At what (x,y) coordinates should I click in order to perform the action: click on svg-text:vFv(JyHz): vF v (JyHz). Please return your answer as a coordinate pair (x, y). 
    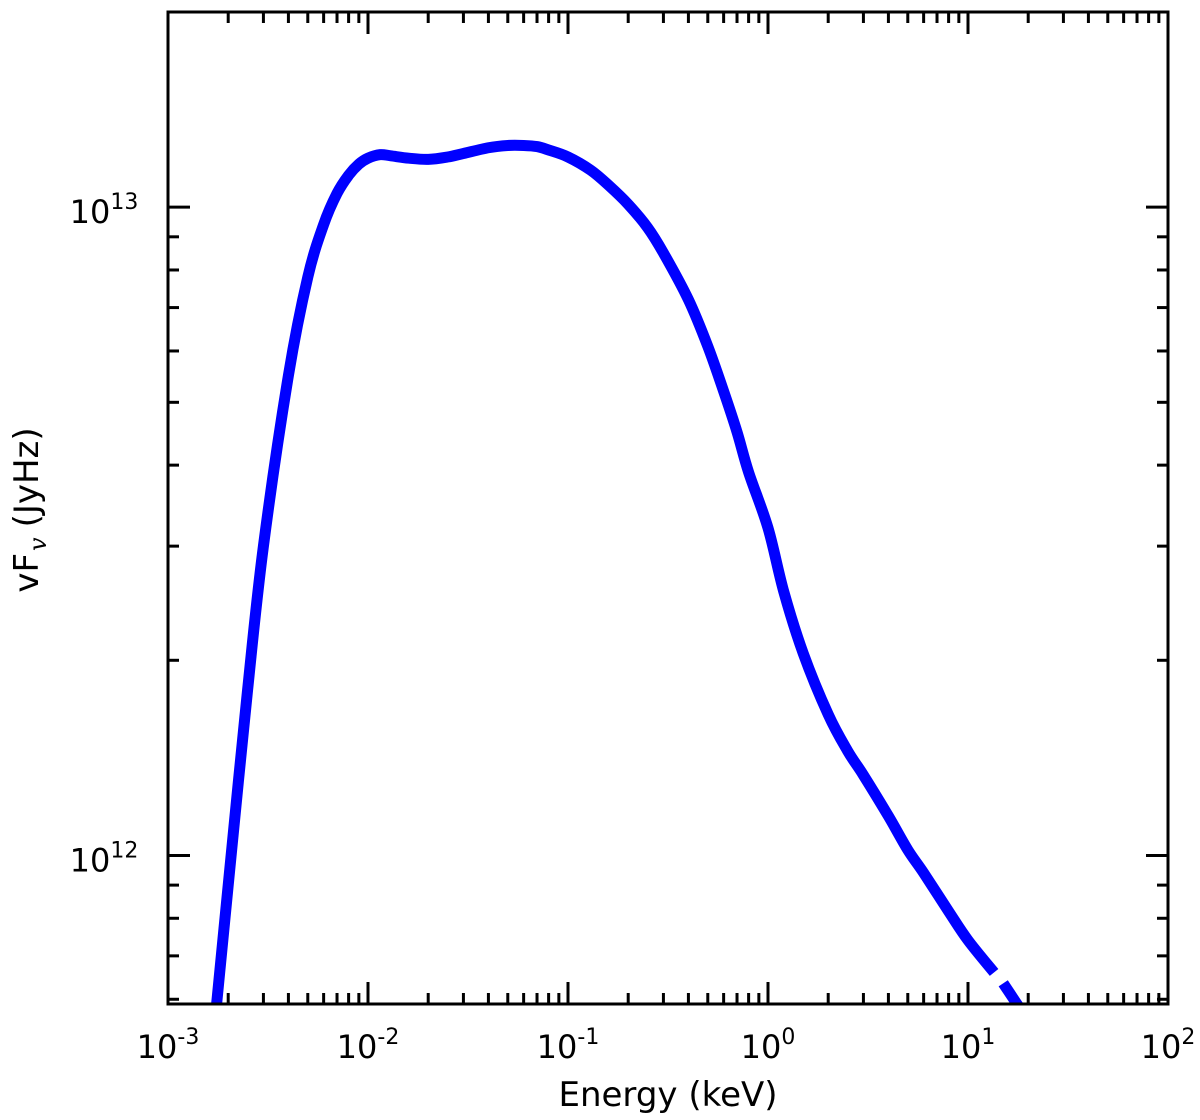
    Looking at the image, I should click on (29, 509).